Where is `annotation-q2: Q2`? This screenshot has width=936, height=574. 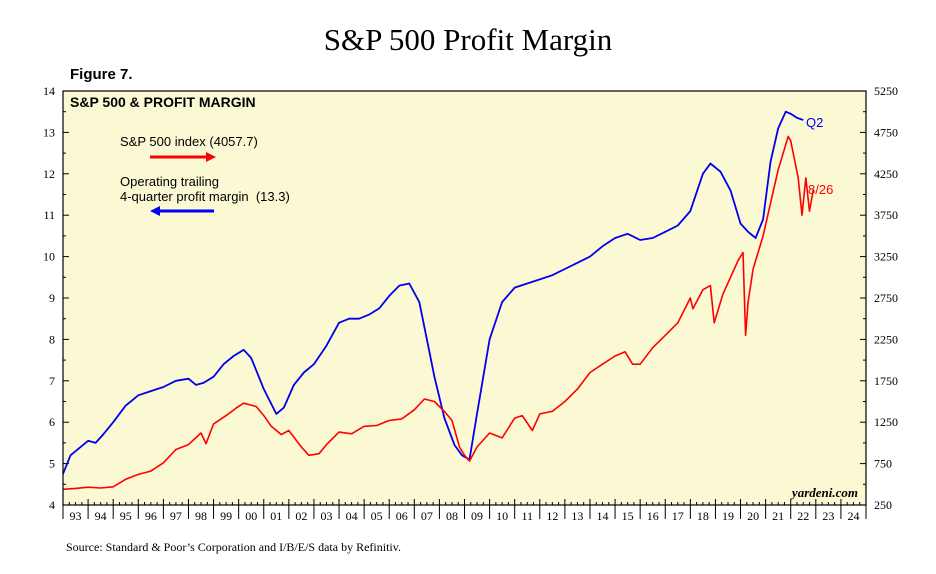 annotation-q2: Q2 is located at coordinates (814, 122).